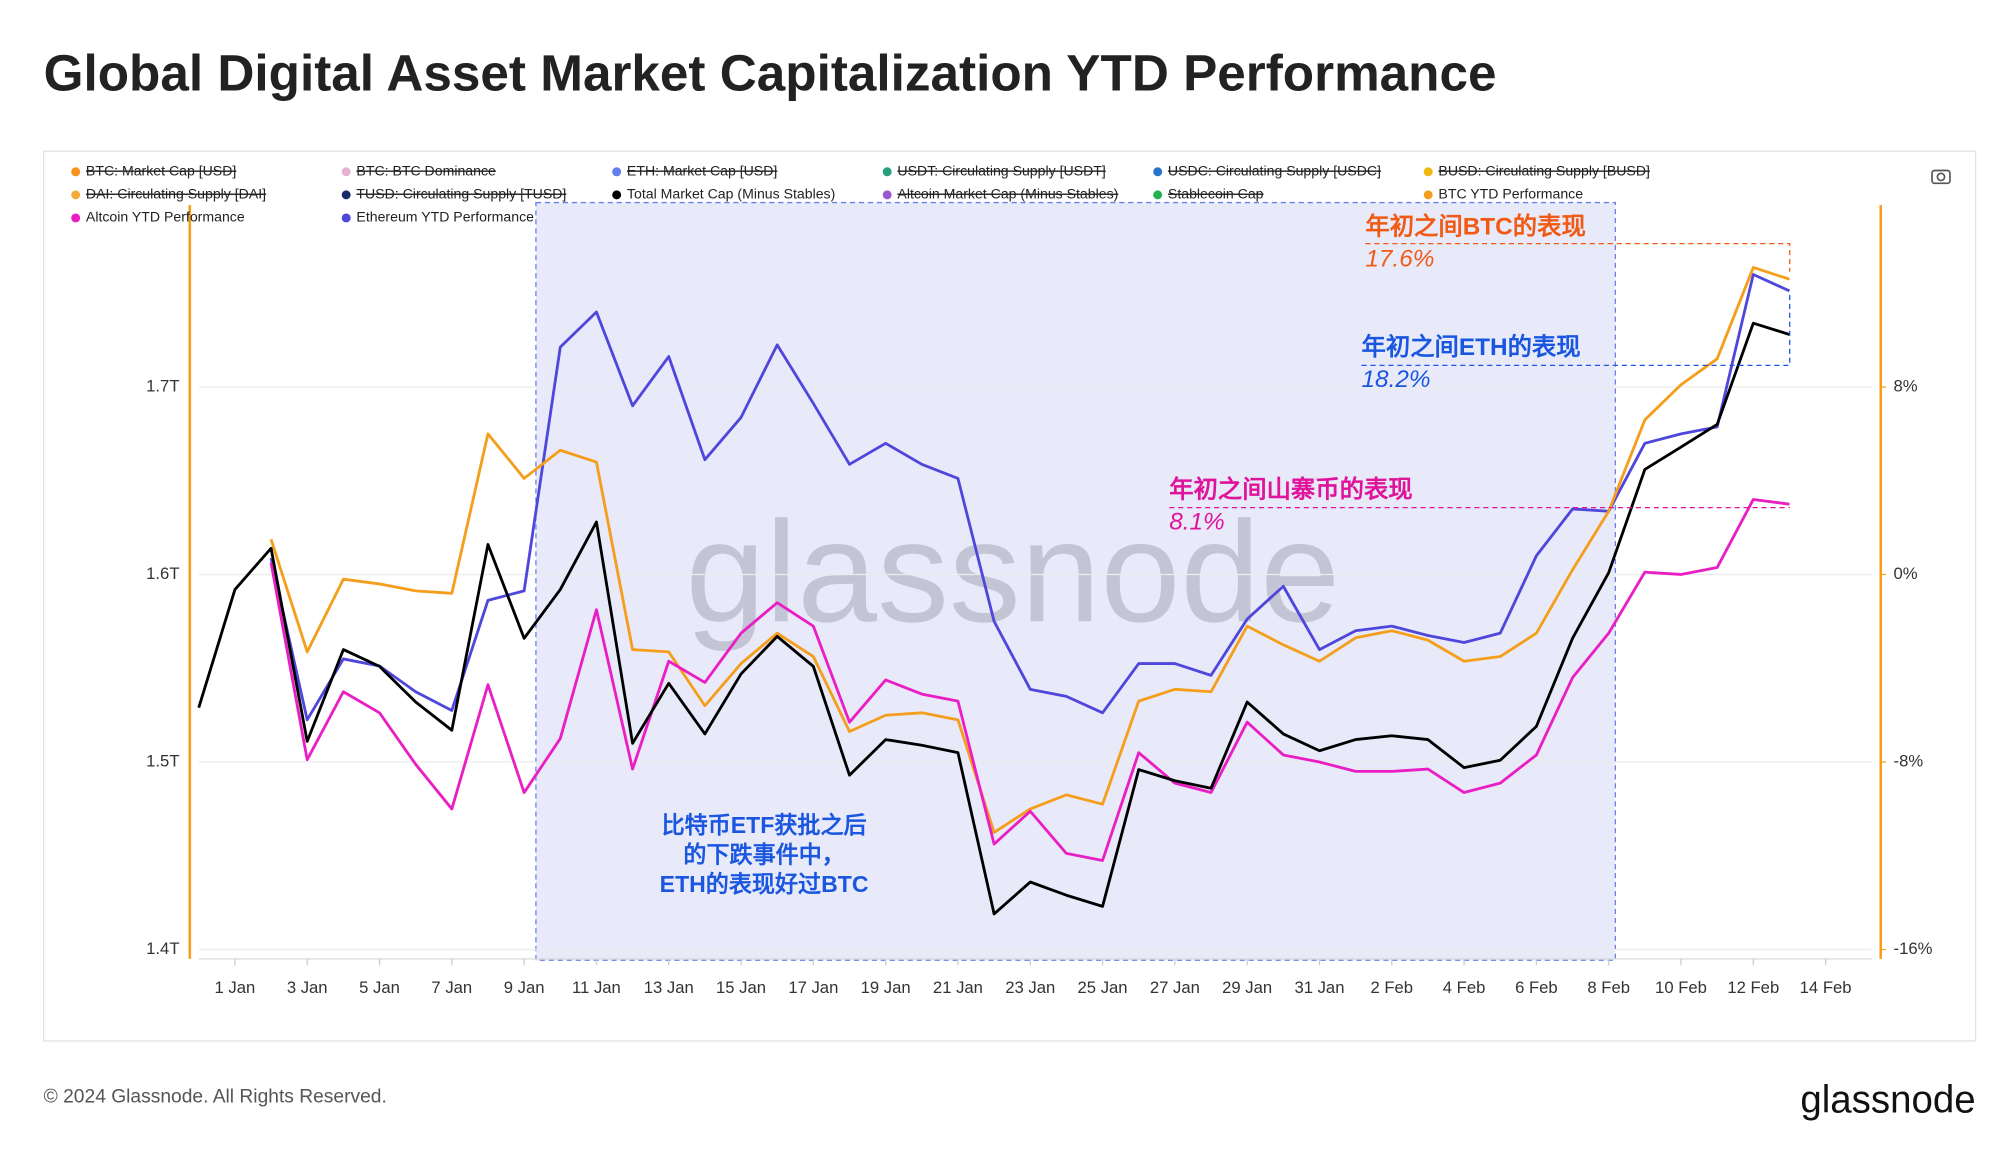 The width and height of the screenshot is (2000, 1152). What do you see at coordinates (669, 987) in the screenshot?
I see `x-tick-label: 13 Jan` at bounding box center [669, 987].